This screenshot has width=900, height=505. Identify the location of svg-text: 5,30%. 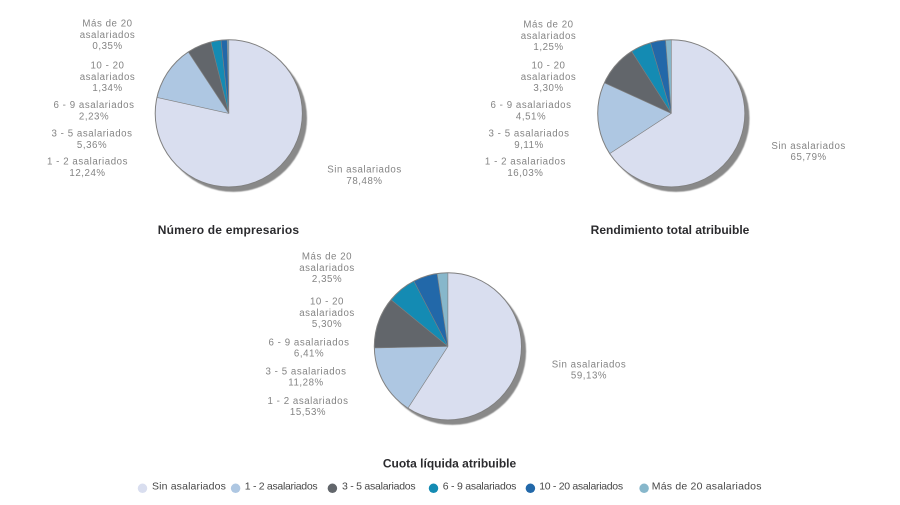
(327, 324).